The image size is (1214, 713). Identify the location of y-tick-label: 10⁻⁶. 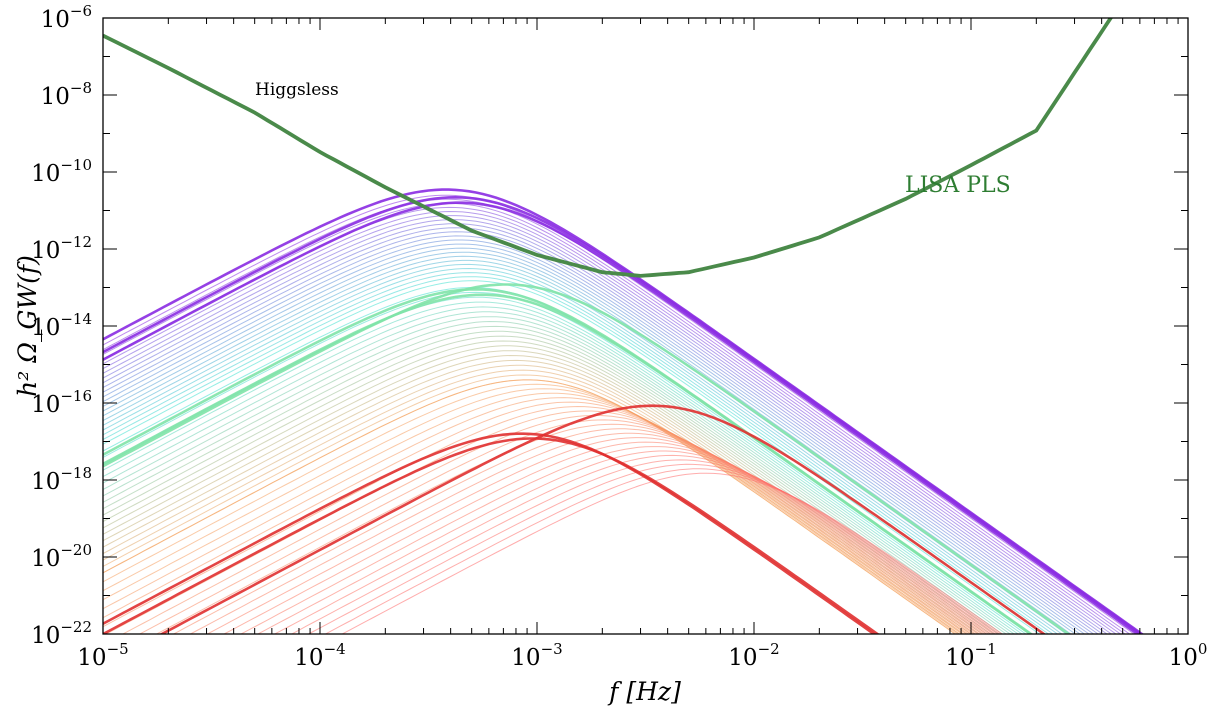
(66, 17).